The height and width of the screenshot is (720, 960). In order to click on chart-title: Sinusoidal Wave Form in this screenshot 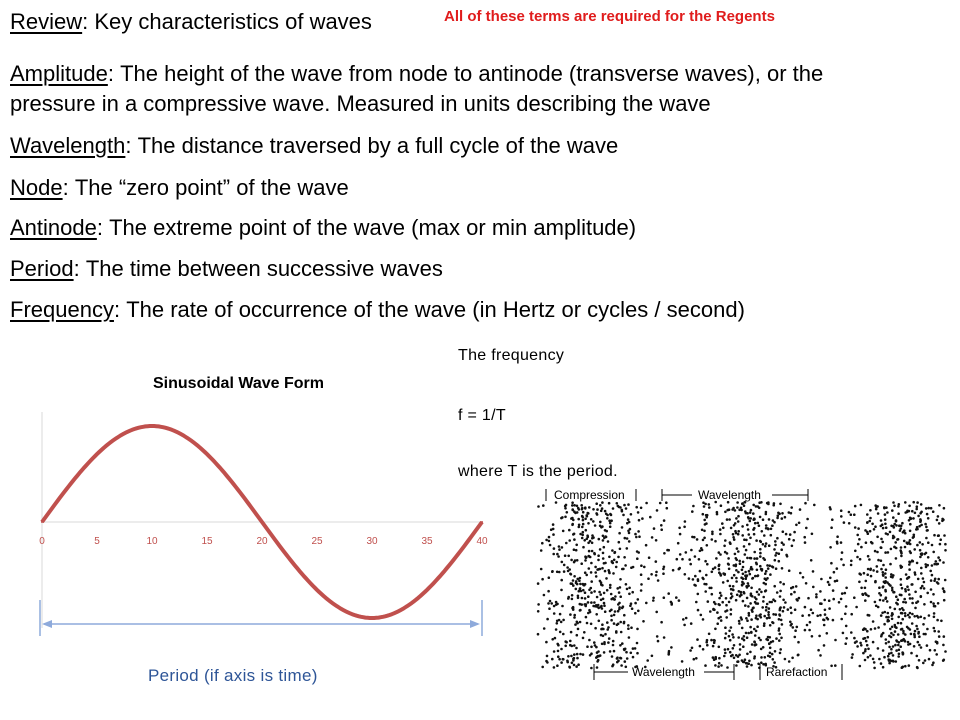, I will do `click(238, 383)`.